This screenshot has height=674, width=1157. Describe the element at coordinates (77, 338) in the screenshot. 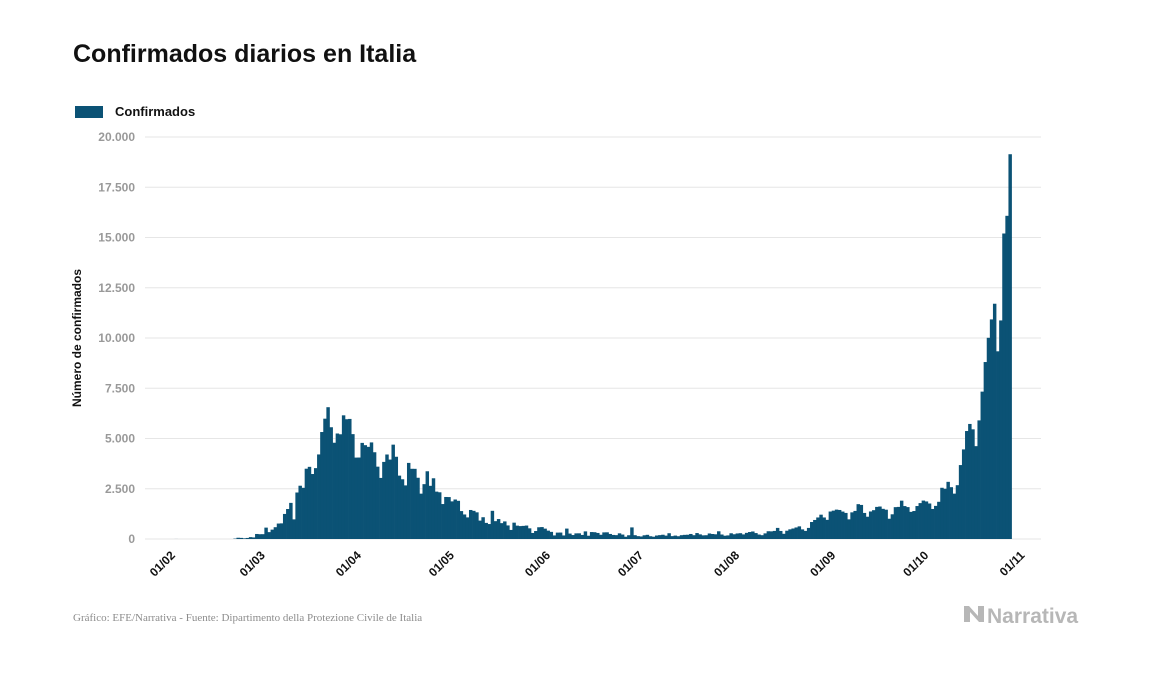

I see `y-axis-label: Número de confirmados` at that location.